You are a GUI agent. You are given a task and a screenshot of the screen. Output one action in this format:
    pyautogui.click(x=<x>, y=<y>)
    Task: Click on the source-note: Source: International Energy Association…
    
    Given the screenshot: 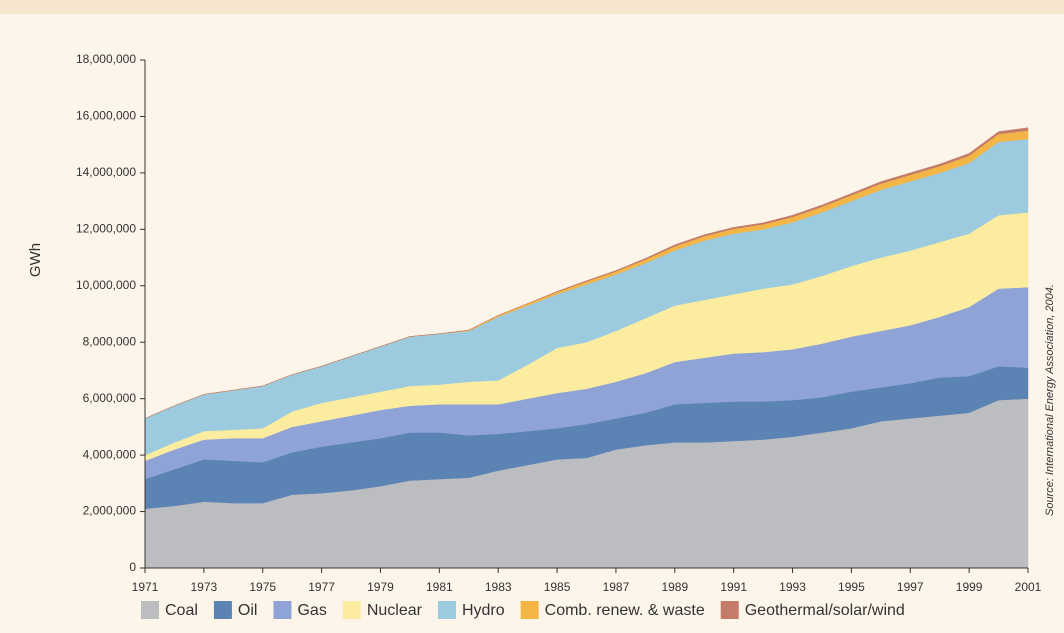 What is the action you would take?
    pyautogui.click(x=1050, y=400)
    